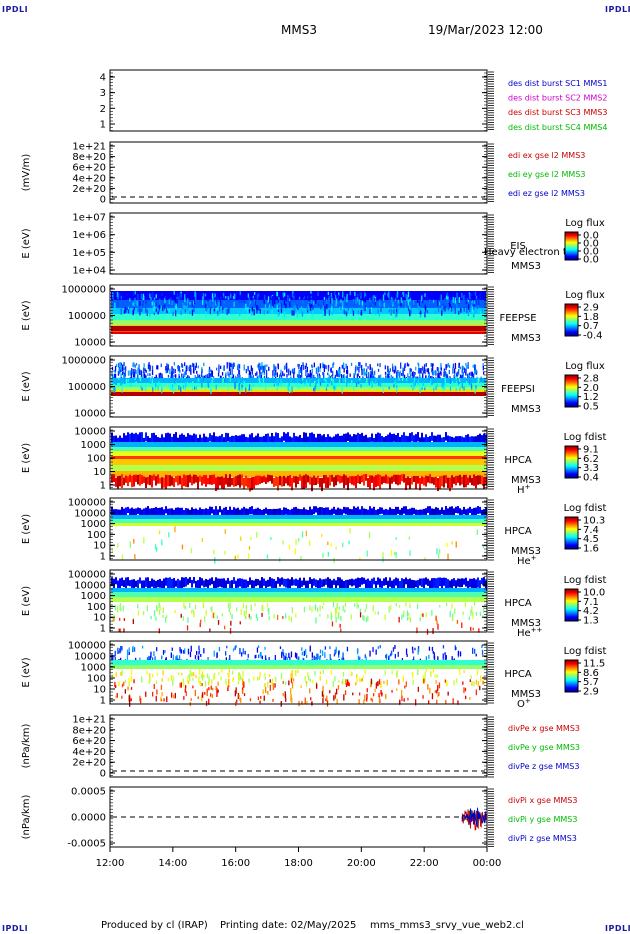  What do you see at coordinates (526, 480) in the screenshot?
I see `spacecraft-label: MMS3` at bounding box center [526, 480].